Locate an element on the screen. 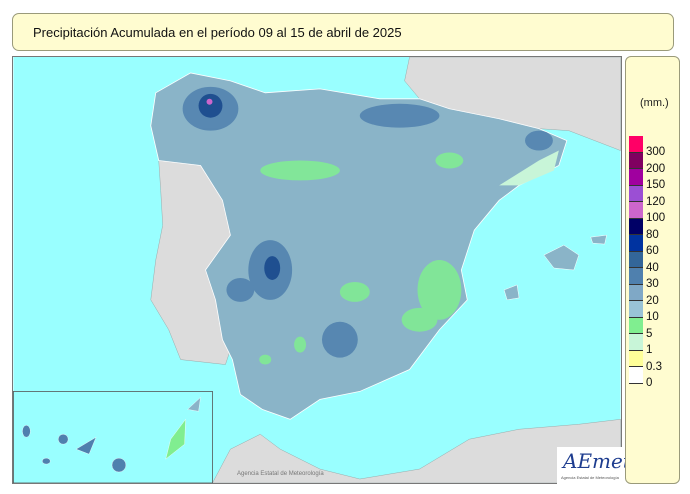 The height and width of the screenshot is (494, 690). credit-text: Agencia Estatal de Meteorología is located at coordinates (280, 474).